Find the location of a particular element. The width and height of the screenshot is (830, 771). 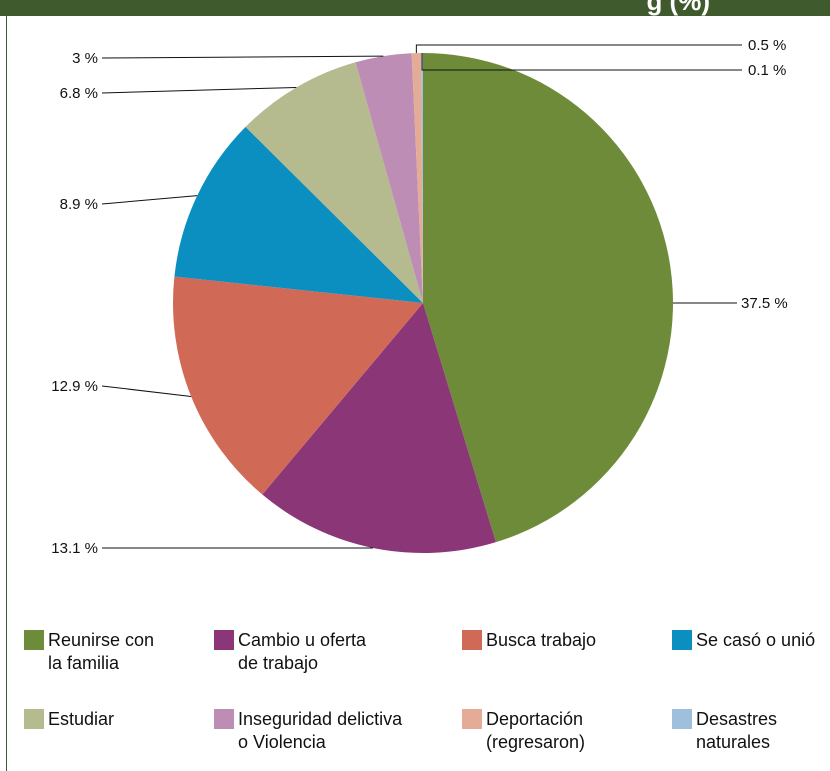

data-label: 0.5 % is located at coordinates (767, 45).